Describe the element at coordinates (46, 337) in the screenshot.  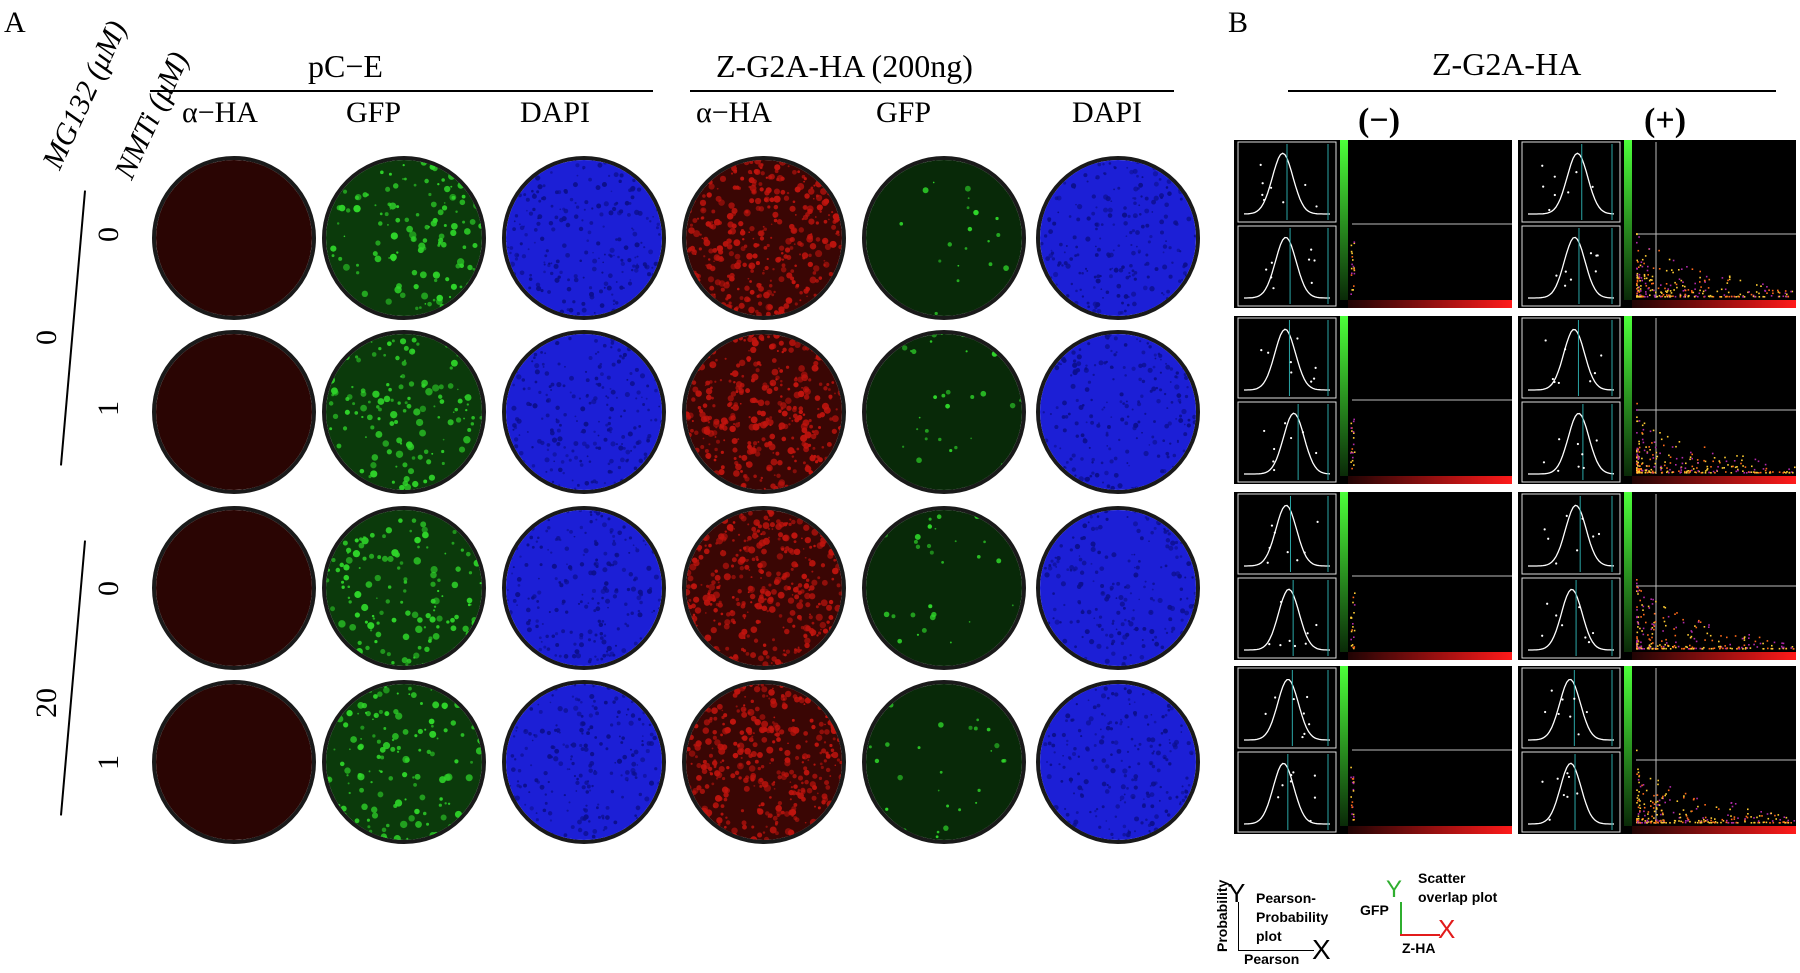
I see `mg132-value-0: 0` at that location.